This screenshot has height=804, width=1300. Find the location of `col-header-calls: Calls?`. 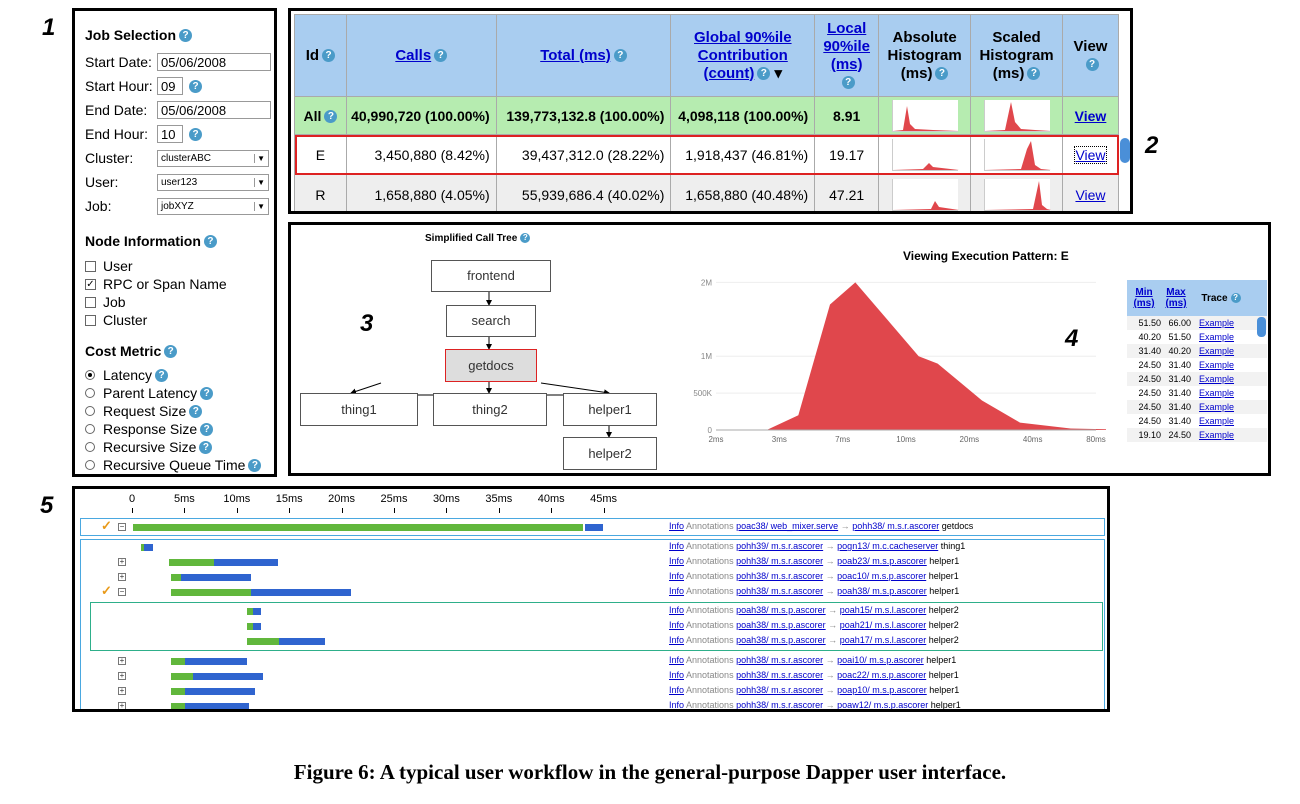

col-header-calls: Calls? is located at coordinates (421, 55).